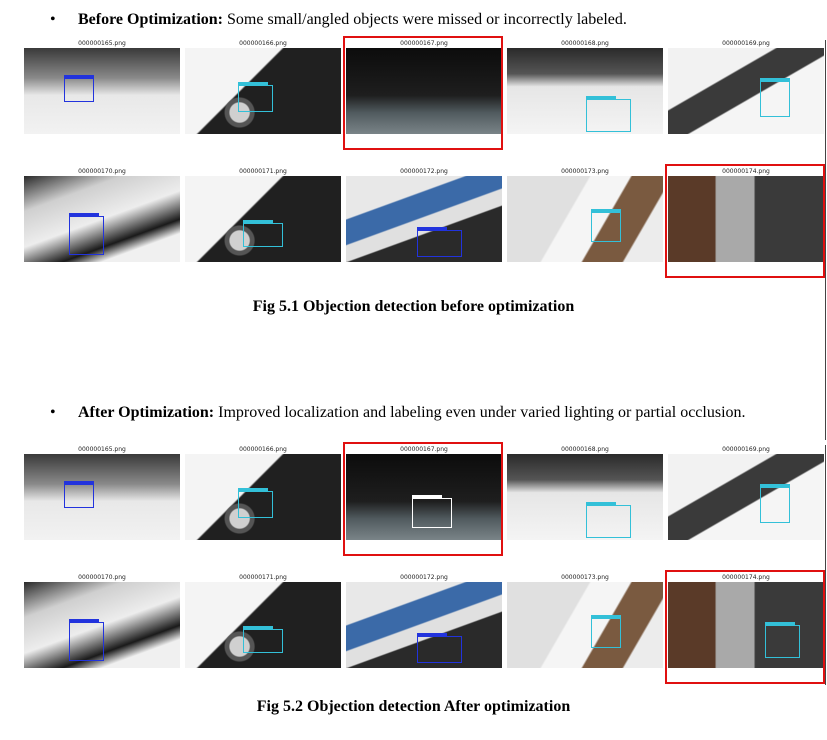 The height and width of the screenshot is (740, 827). Describe the element at coordinates (746, 43) in the screenshot. I see `tile-filename: 000000169.png` at that location.